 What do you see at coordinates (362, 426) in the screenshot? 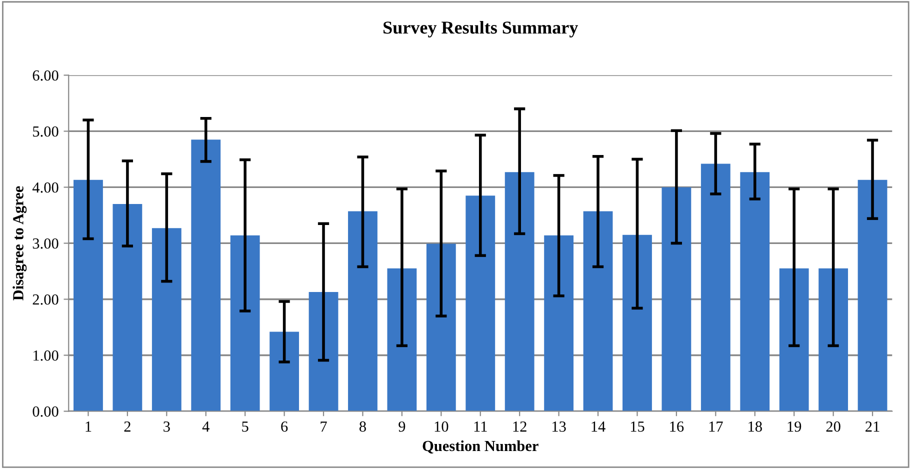
I see `x-tick-label: 8` at bounding box center [362, 426].